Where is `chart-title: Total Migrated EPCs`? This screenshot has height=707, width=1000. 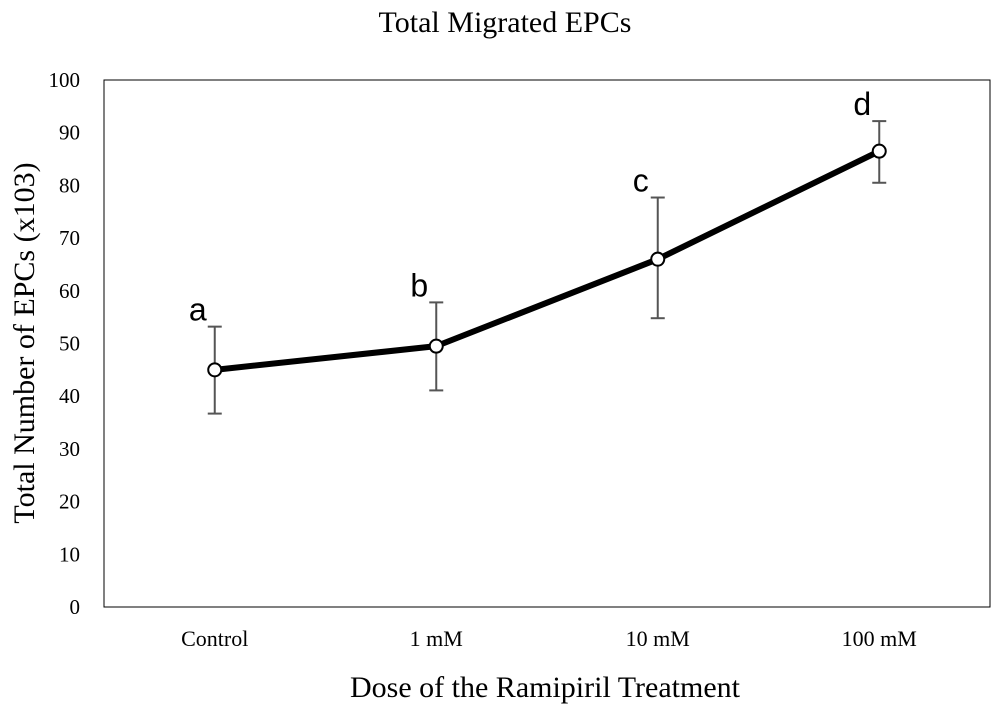 chart-title: Total Migrated EPCs is located at coordinates (505, 22).